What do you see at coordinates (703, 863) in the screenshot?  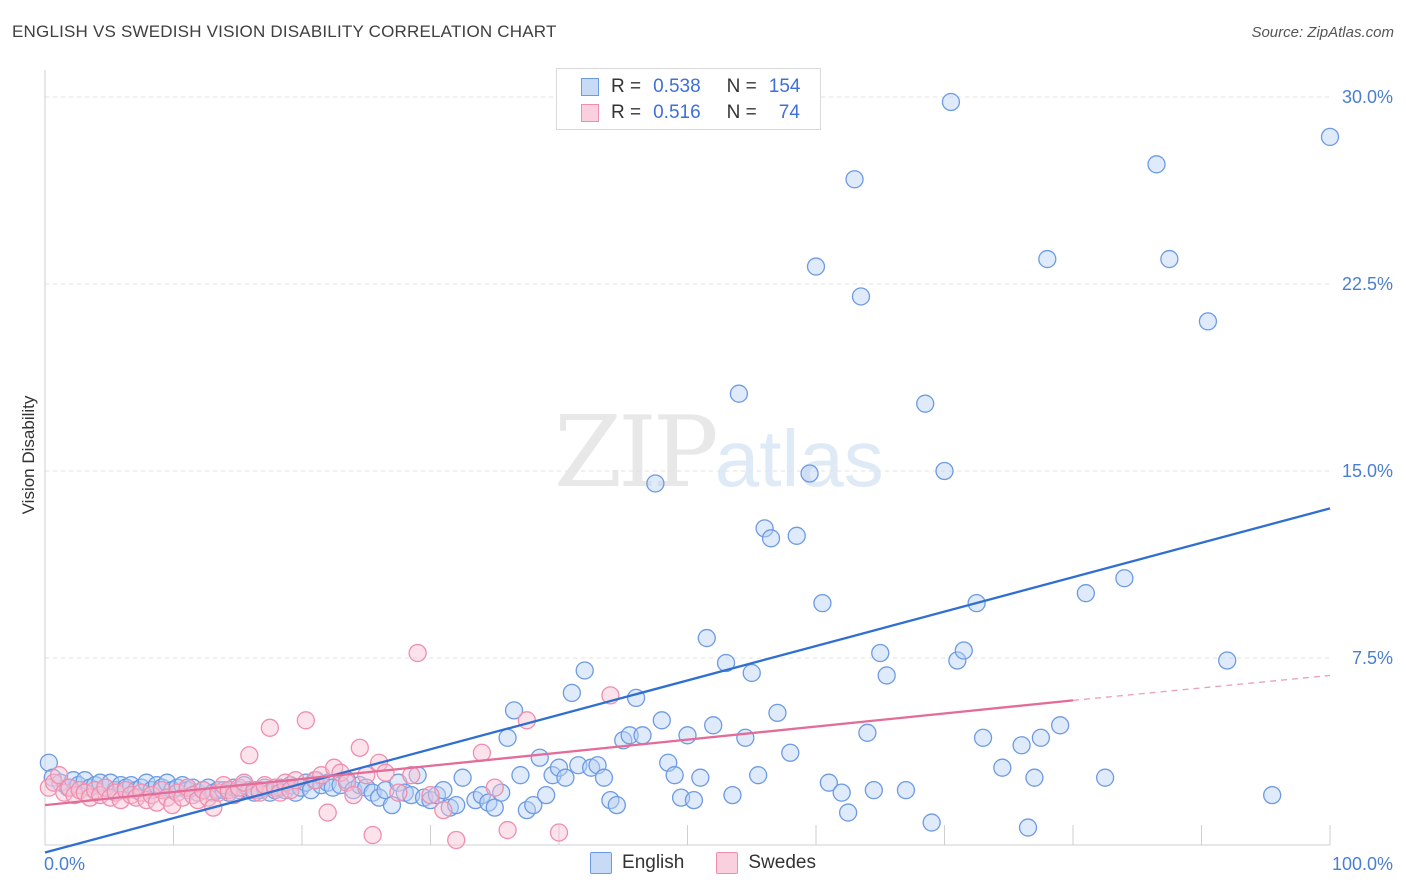 I see `series-legend: English Swedes` at bounding box center [703, 863].